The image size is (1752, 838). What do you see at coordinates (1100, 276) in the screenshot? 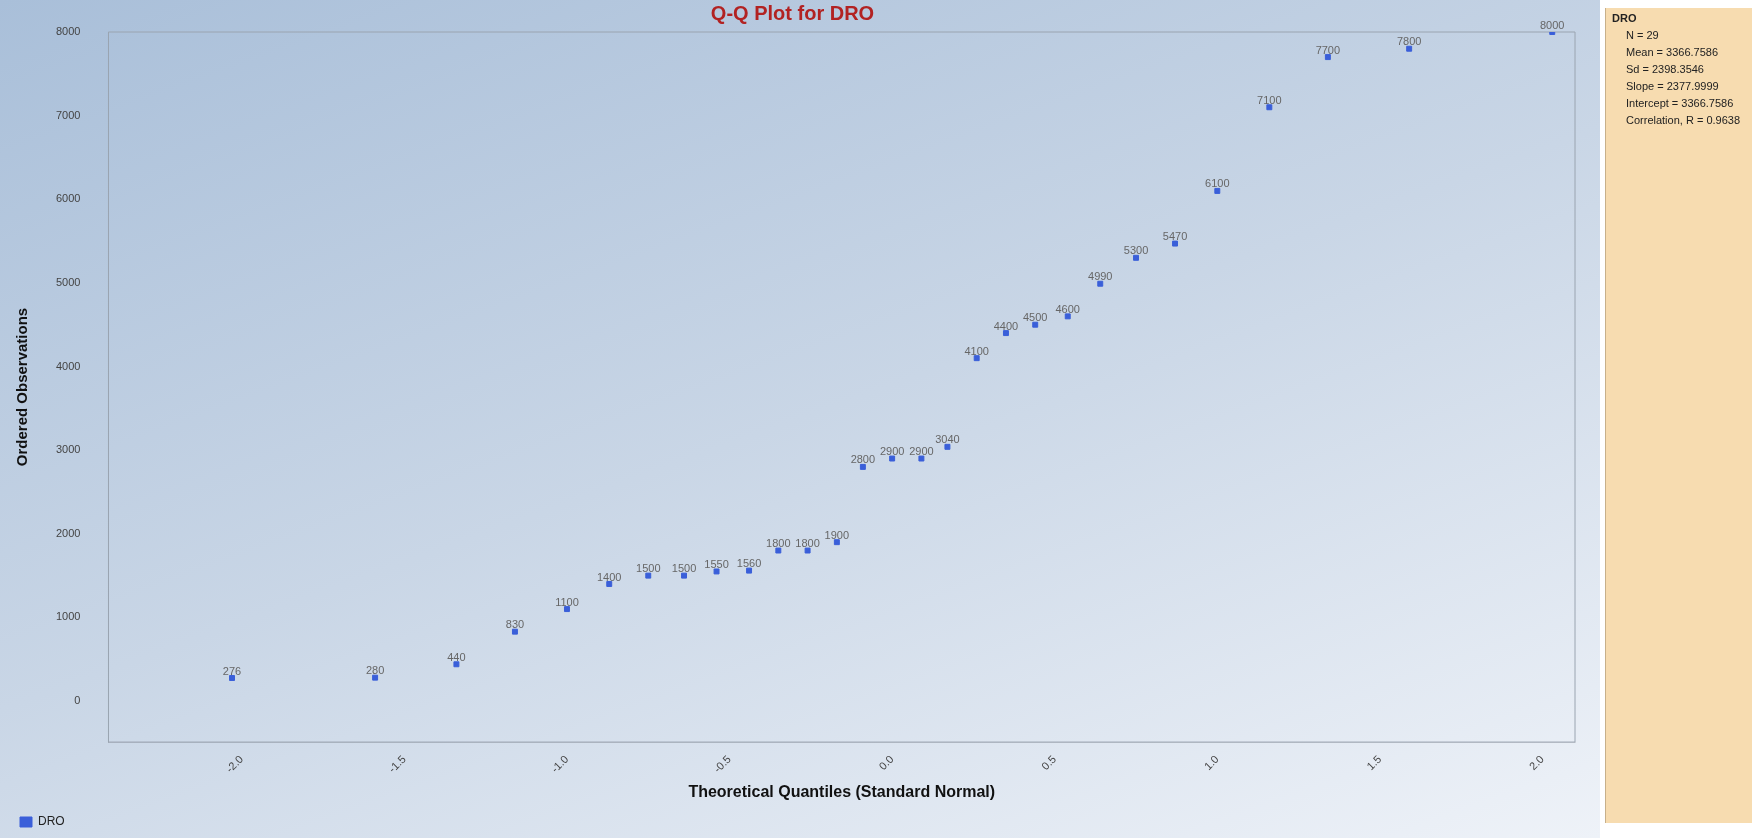
I see `data-label: 4990` at bounding box center [1100, 276].